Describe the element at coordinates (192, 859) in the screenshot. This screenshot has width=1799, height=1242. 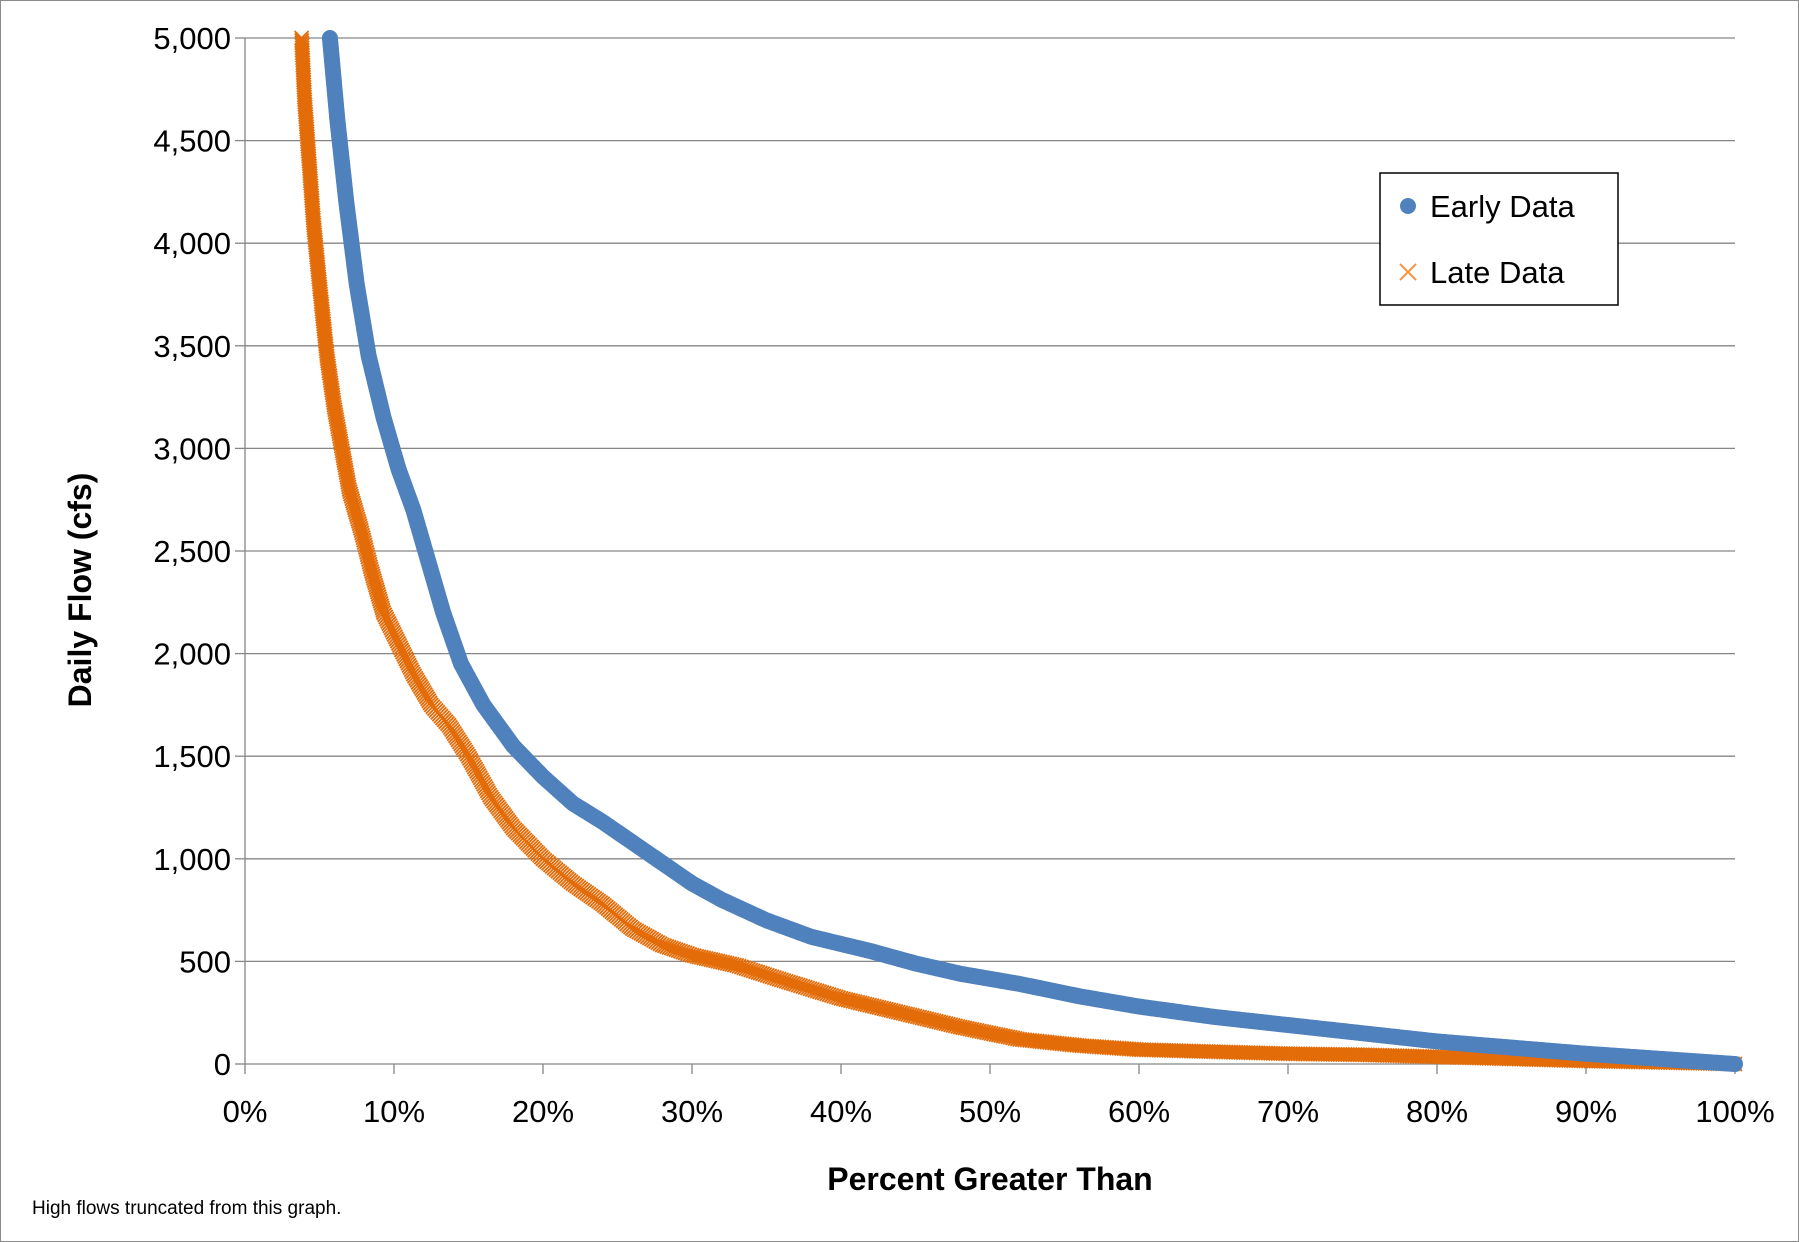
I see `y-tick-label: 1,000` at that location.